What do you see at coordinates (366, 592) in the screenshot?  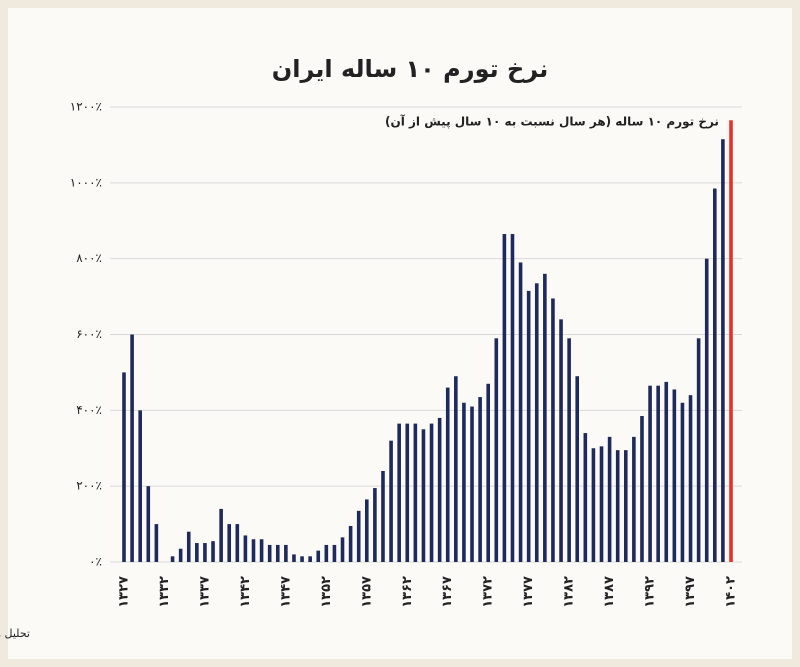 I see `x-tick-label: ۱۳۵۷` at bounding box center [366, 592].